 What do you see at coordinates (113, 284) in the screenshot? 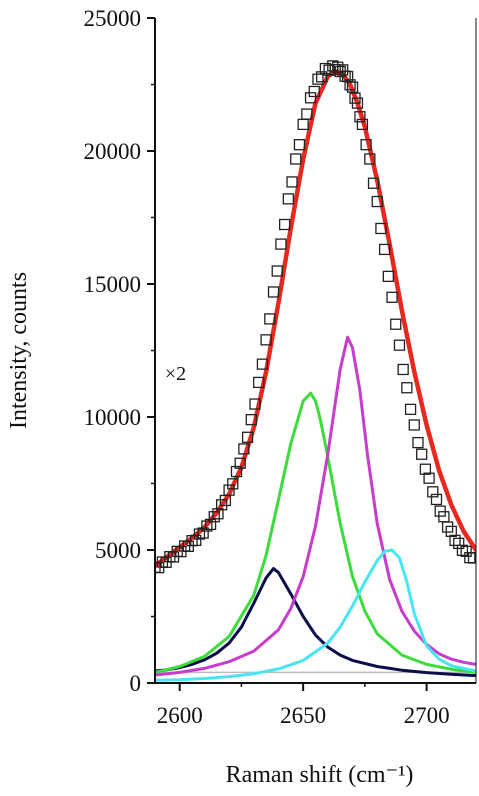
I see `y-tick-label: 15000` at bounding box center [113, 284].